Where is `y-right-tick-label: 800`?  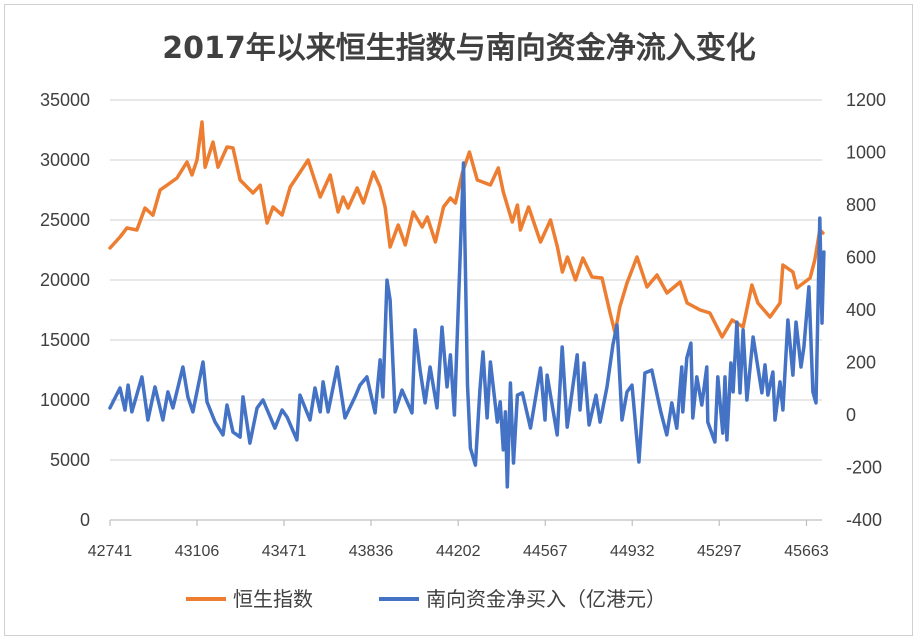 y-right-tick-label: 800 is located at coordinates (861, 205).